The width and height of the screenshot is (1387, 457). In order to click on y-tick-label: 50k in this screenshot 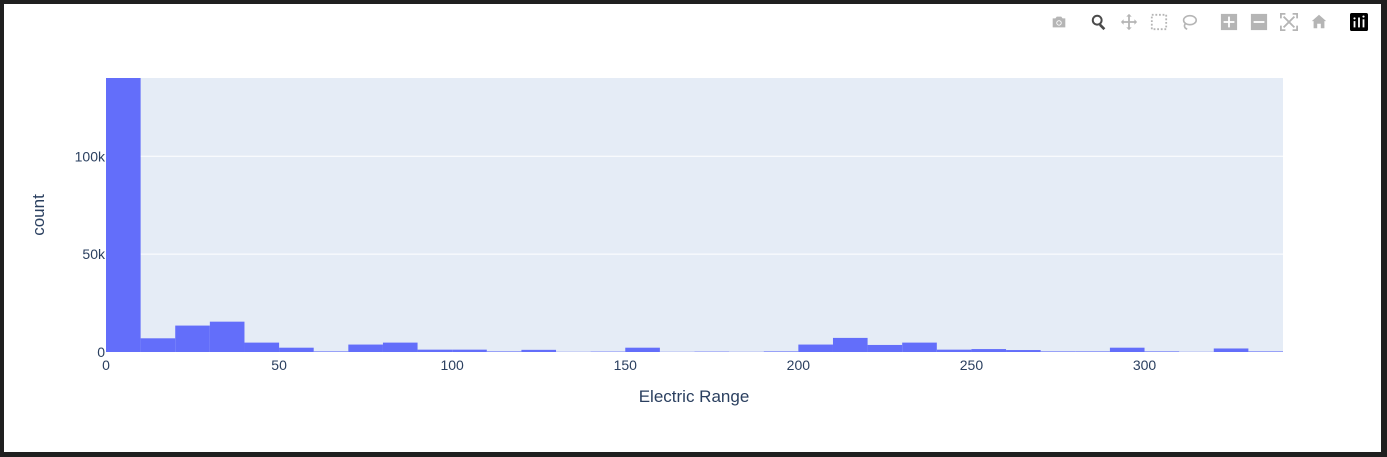, I will do `click(94, 254)`.